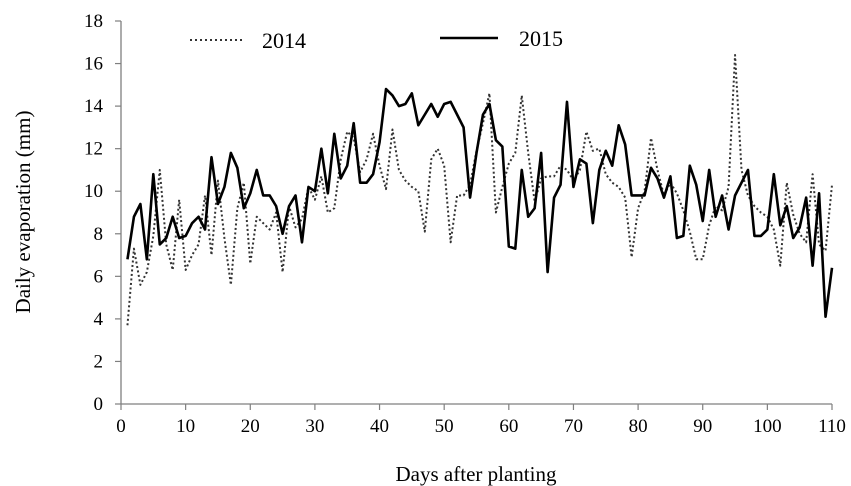 The width and height of the screenshot is (851, 486). I want to click on x-tick-label: 30, so click(314, 426).